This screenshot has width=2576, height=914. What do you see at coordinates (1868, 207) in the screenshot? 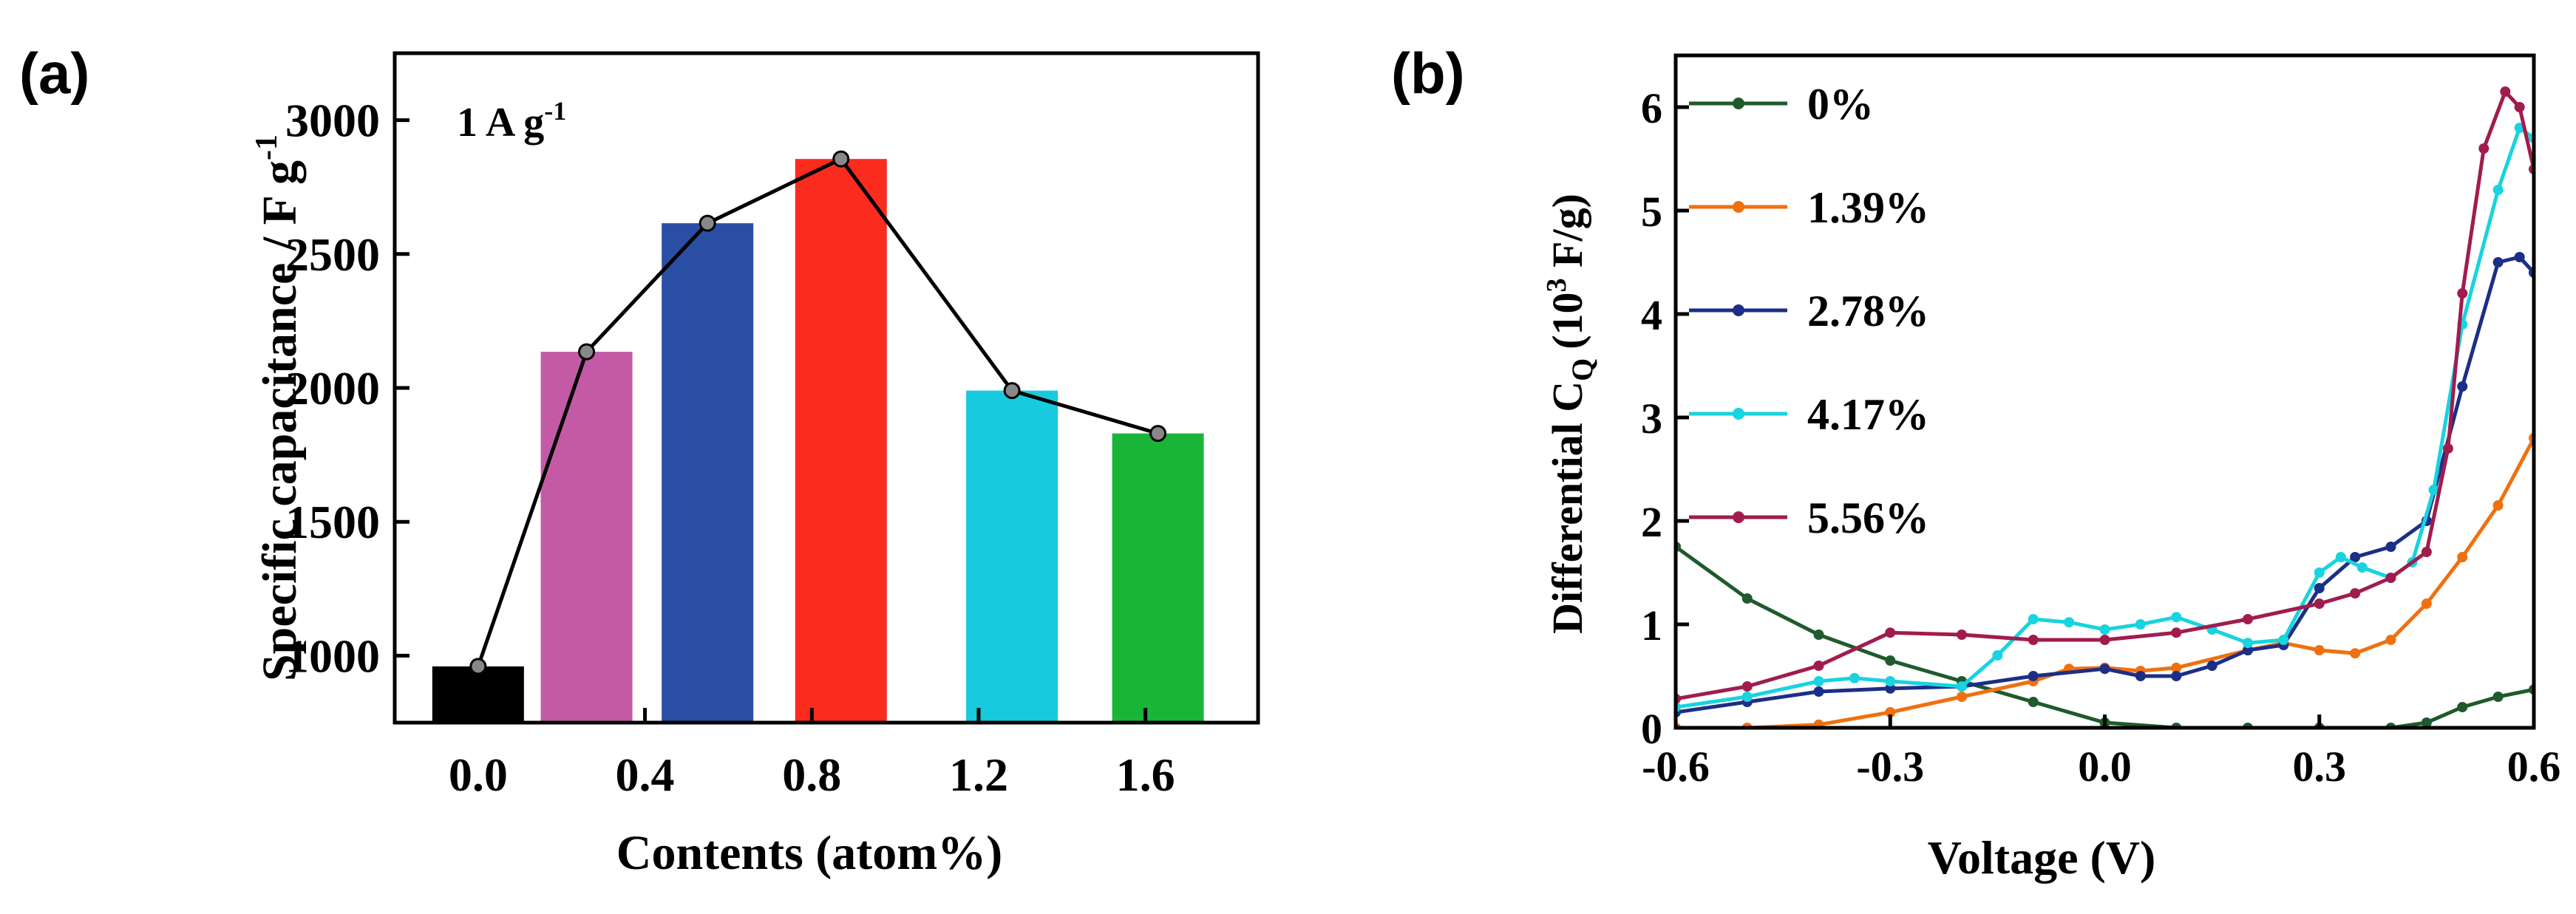
I see `legend-label: 1.39%` at bounding box center [1868, 207].